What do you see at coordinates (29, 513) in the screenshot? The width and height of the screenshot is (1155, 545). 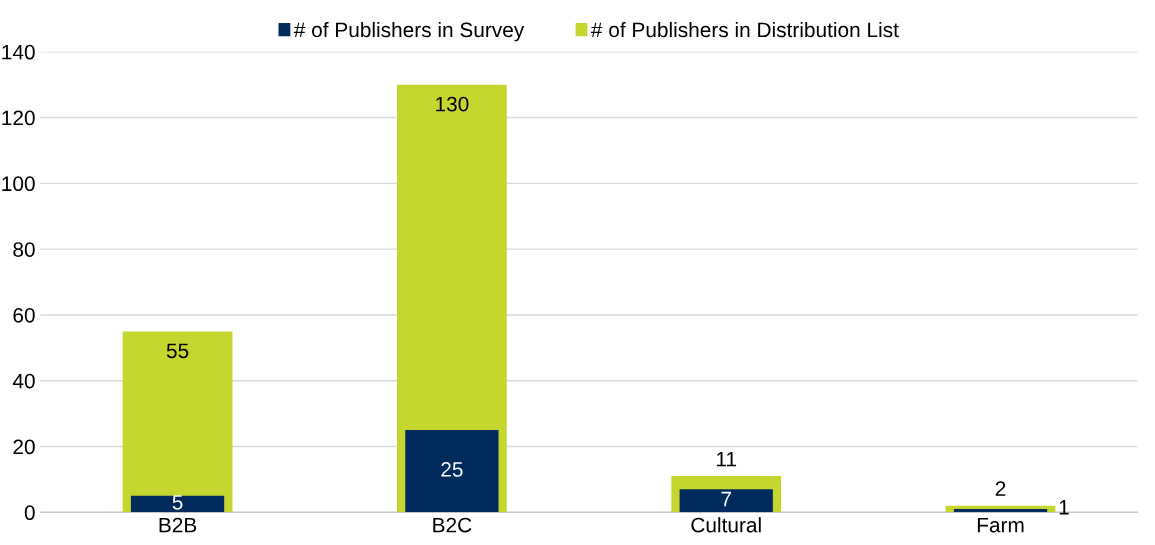 I see `y-tick-label: 0` at bounding box center [29, 513].